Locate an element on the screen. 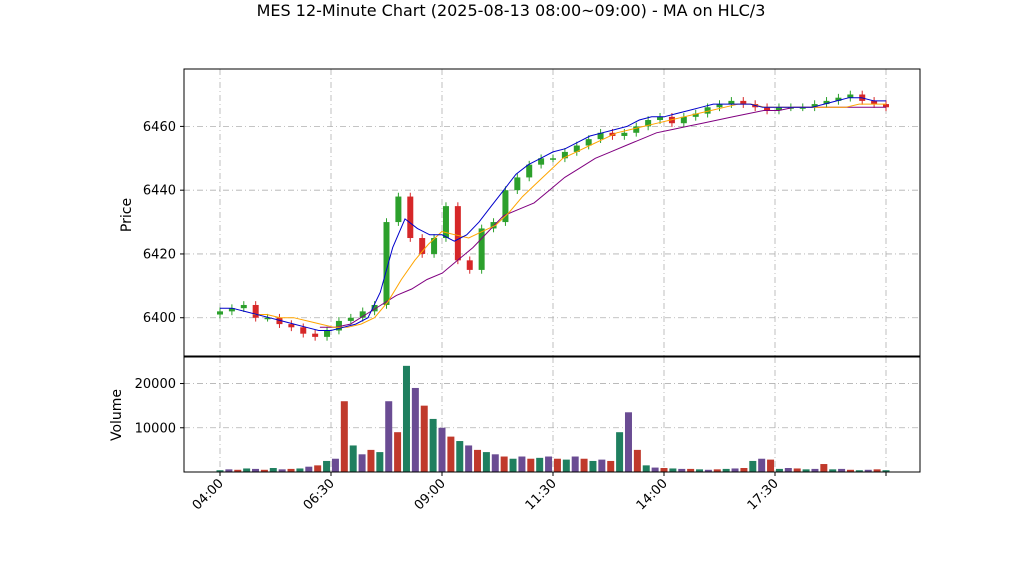  volume-ytick-label-0: 10000 is located at coordinates (155, 428).